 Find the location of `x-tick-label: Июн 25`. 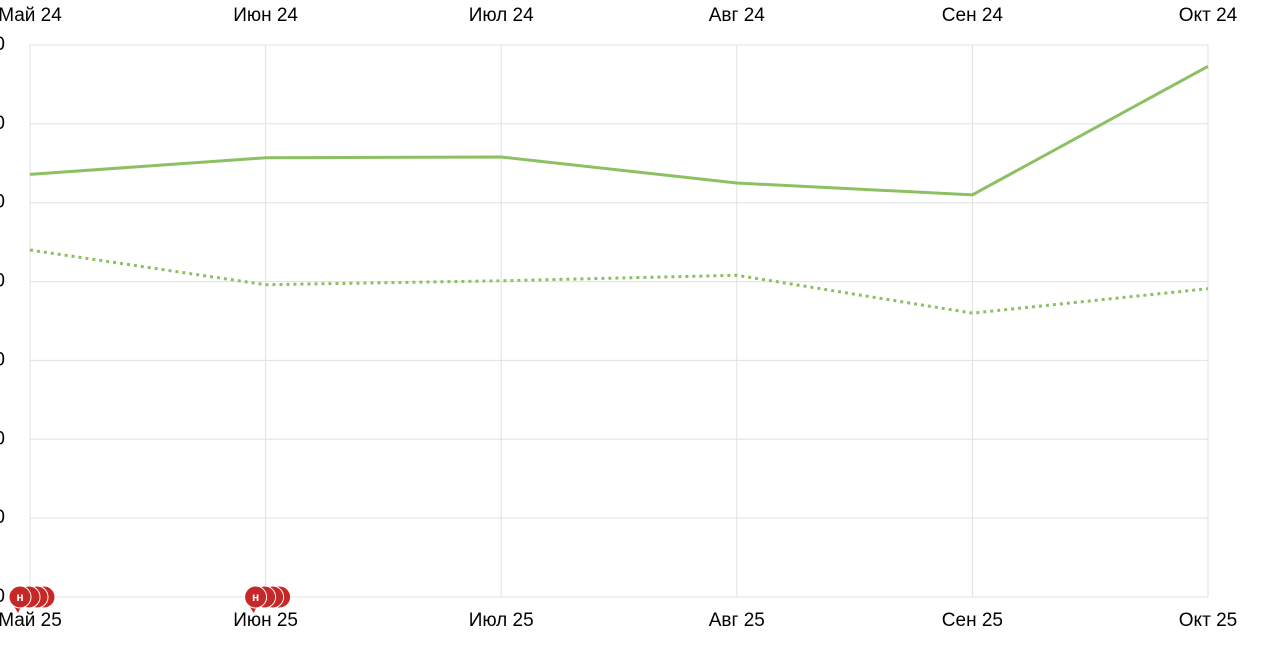

x-tick-label: Июн 25 is located at coordinates (265, 620).